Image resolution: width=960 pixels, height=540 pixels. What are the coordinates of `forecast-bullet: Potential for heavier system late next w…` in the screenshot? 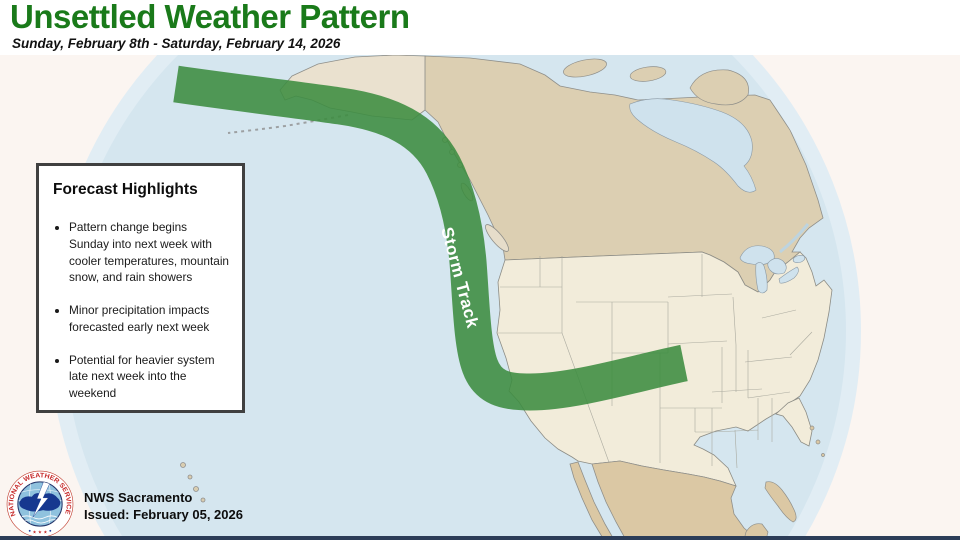 It's located at (149, 377).